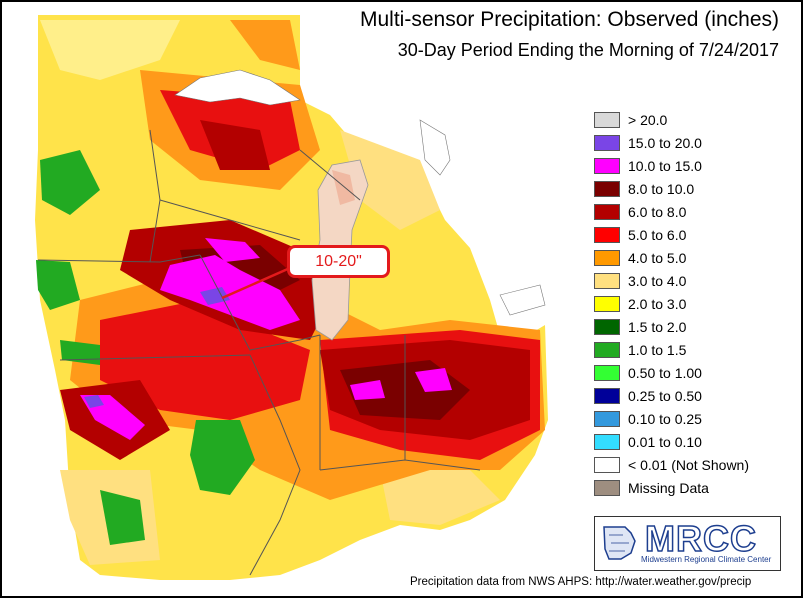 This screenshot has width=803, height=598. What do you see at coordinates (657, 327) in the screenshot?
I see `legend-label: 1.5 to 2.0` at bounding box center [657, 327].